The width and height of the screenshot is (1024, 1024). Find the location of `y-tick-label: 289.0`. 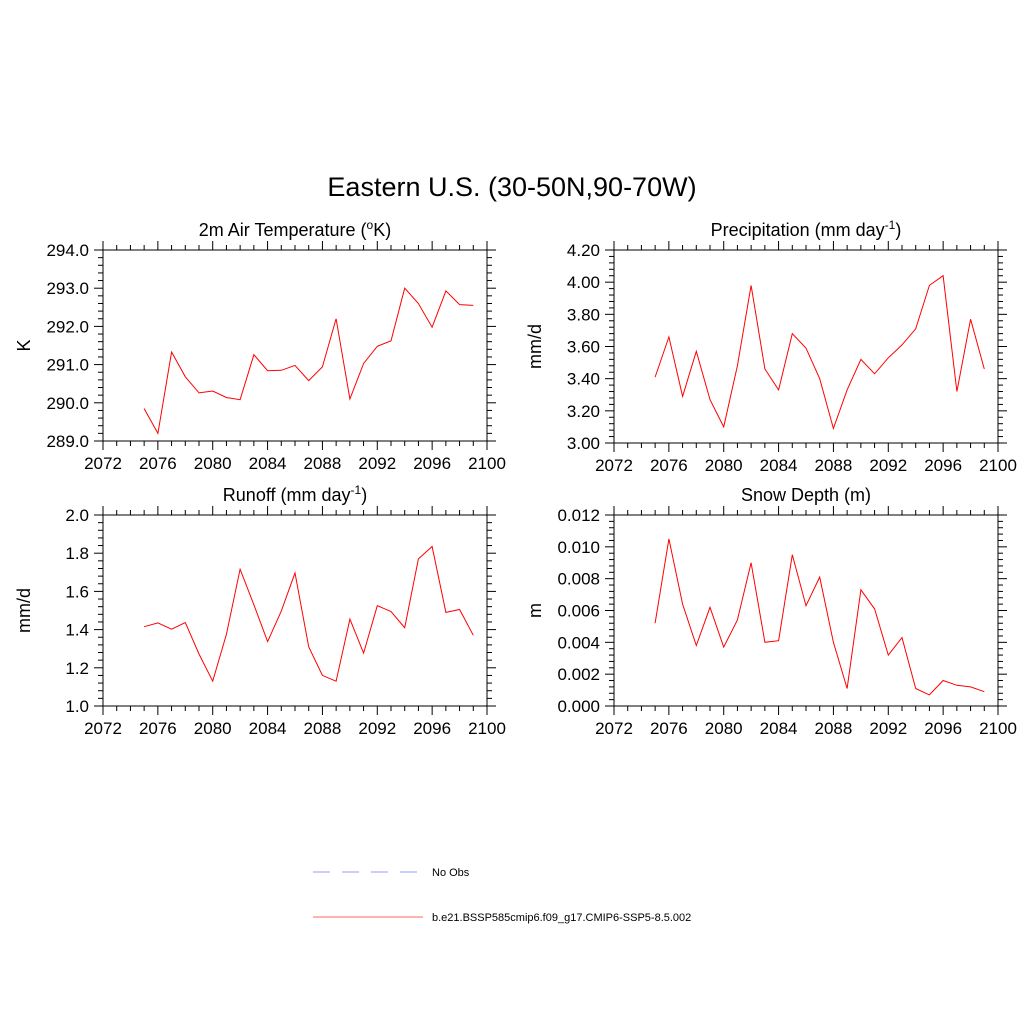

y-tick-label: 289.0 is located at coordinates (67, 441).